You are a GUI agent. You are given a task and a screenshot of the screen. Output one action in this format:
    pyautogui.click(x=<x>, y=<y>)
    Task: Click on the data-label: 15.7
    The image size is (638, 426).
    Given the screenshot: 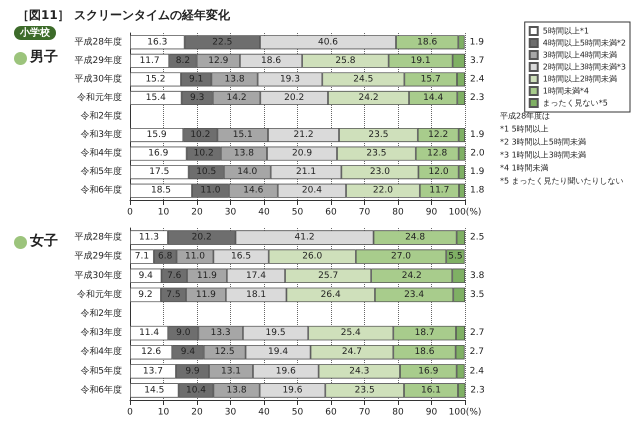 What is the action you would take?
    pyautogui.click(x=430, y=79)
    